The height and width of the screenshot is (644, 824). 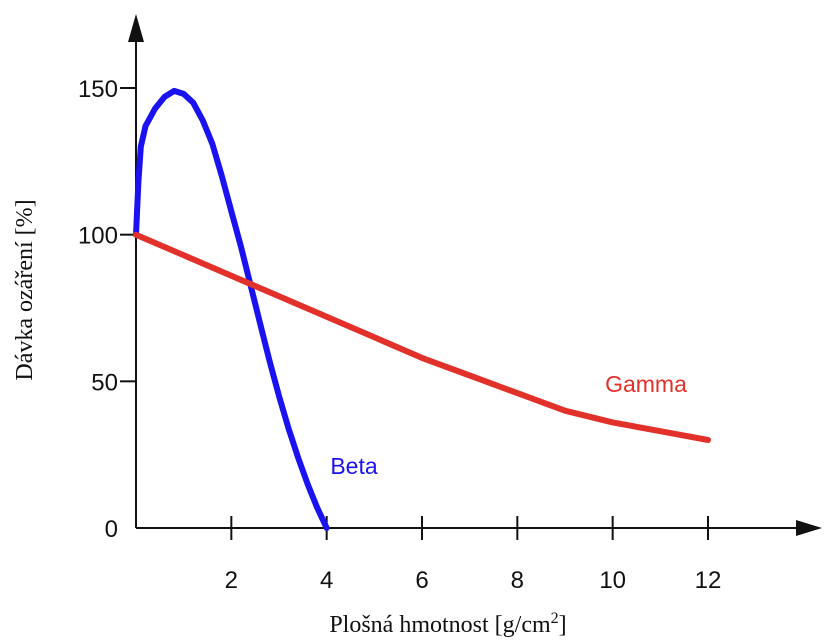 I want to click on beta-series-label: Beta, so click(x=354, y=466).